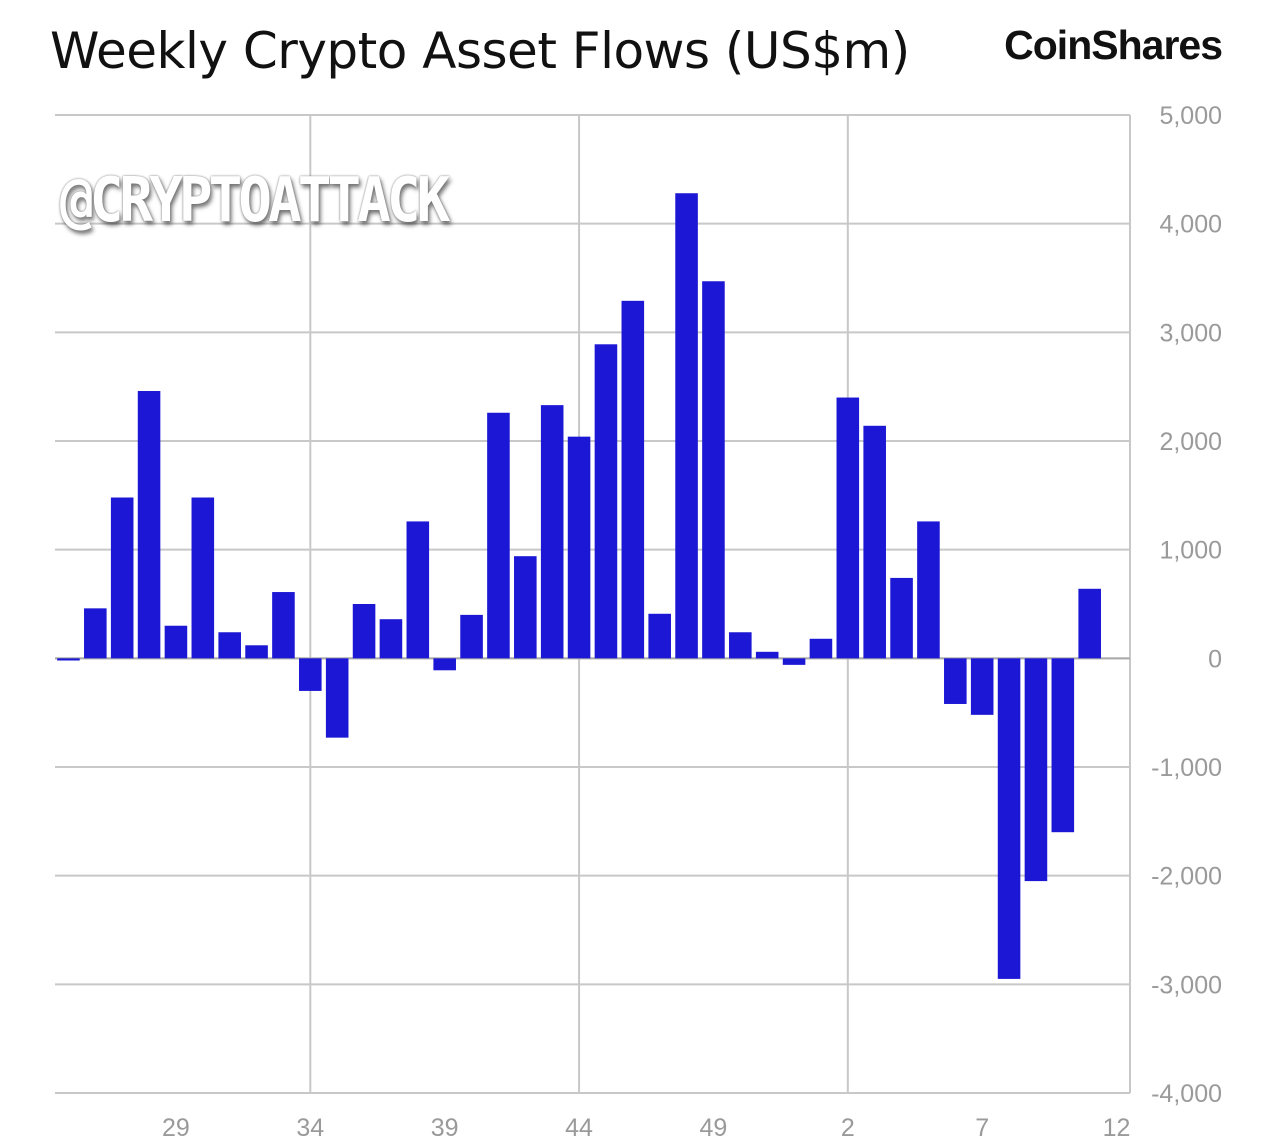 This screenshot has width=1272, height=1147. I want to click on x-tick-label: 7, so click(982, 1128).